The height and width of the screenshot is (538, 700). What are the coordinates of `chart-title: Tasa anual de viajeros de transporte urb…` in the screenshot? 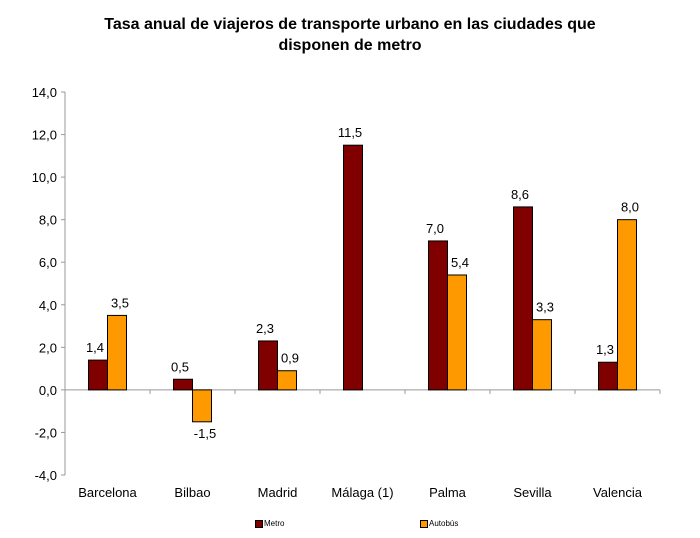 It's located at (350, 35).